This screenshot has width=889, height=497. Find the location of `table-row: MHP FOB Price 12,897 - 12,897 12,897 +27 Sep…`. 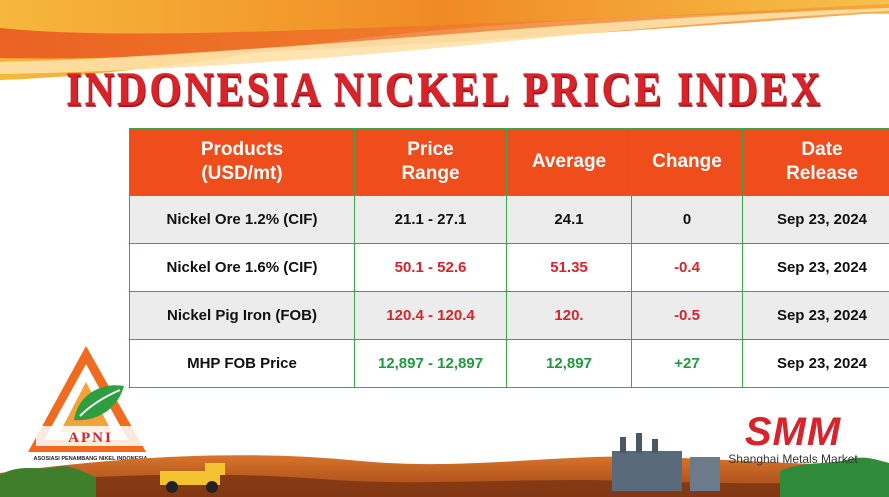

table-row: MHP FOB Price 12,897 - 12,897 12,897 +27 Sep… is located at coordinates (509, 363).